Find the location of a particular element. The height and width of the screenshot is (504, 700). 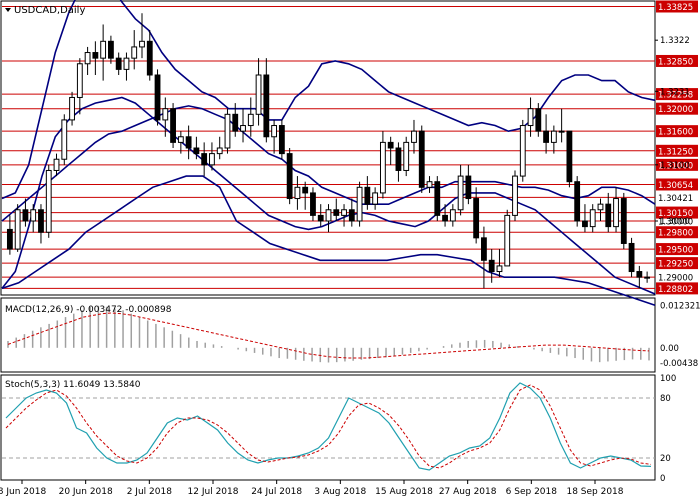

level-label: 1.29000 is located at coordinates (675, 279).